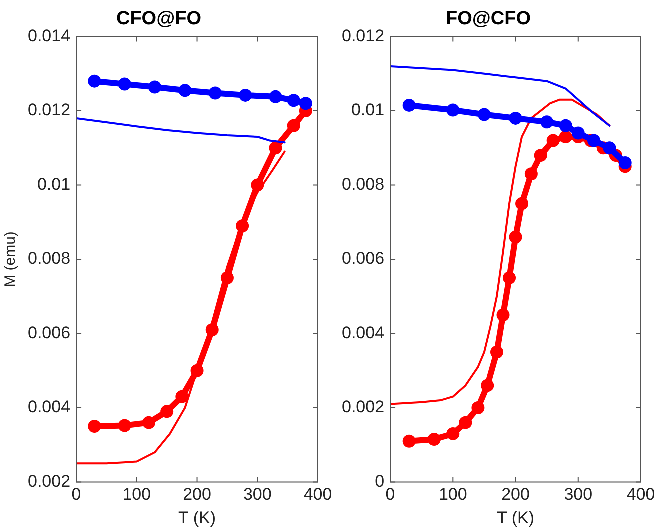  Describe the element at coordinates (11, 260) in the screenshot. I see `y-axis-title: M (emu)` at that location.